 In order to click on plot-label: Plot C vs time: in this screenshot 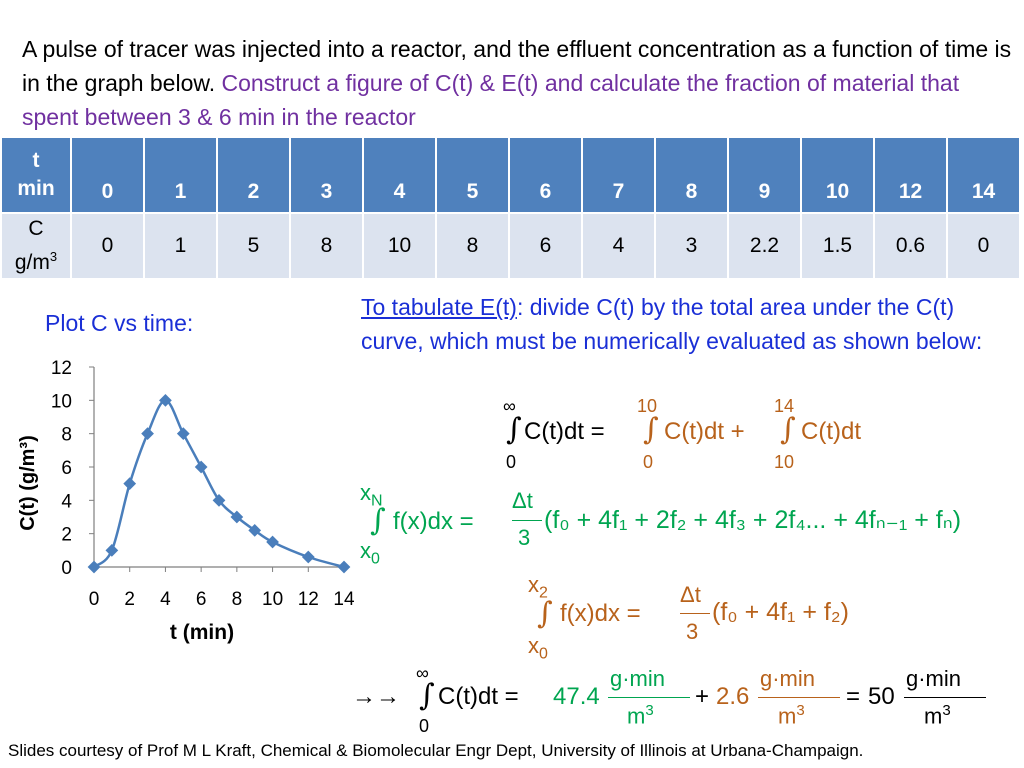, I will do `click(119, 323)`.